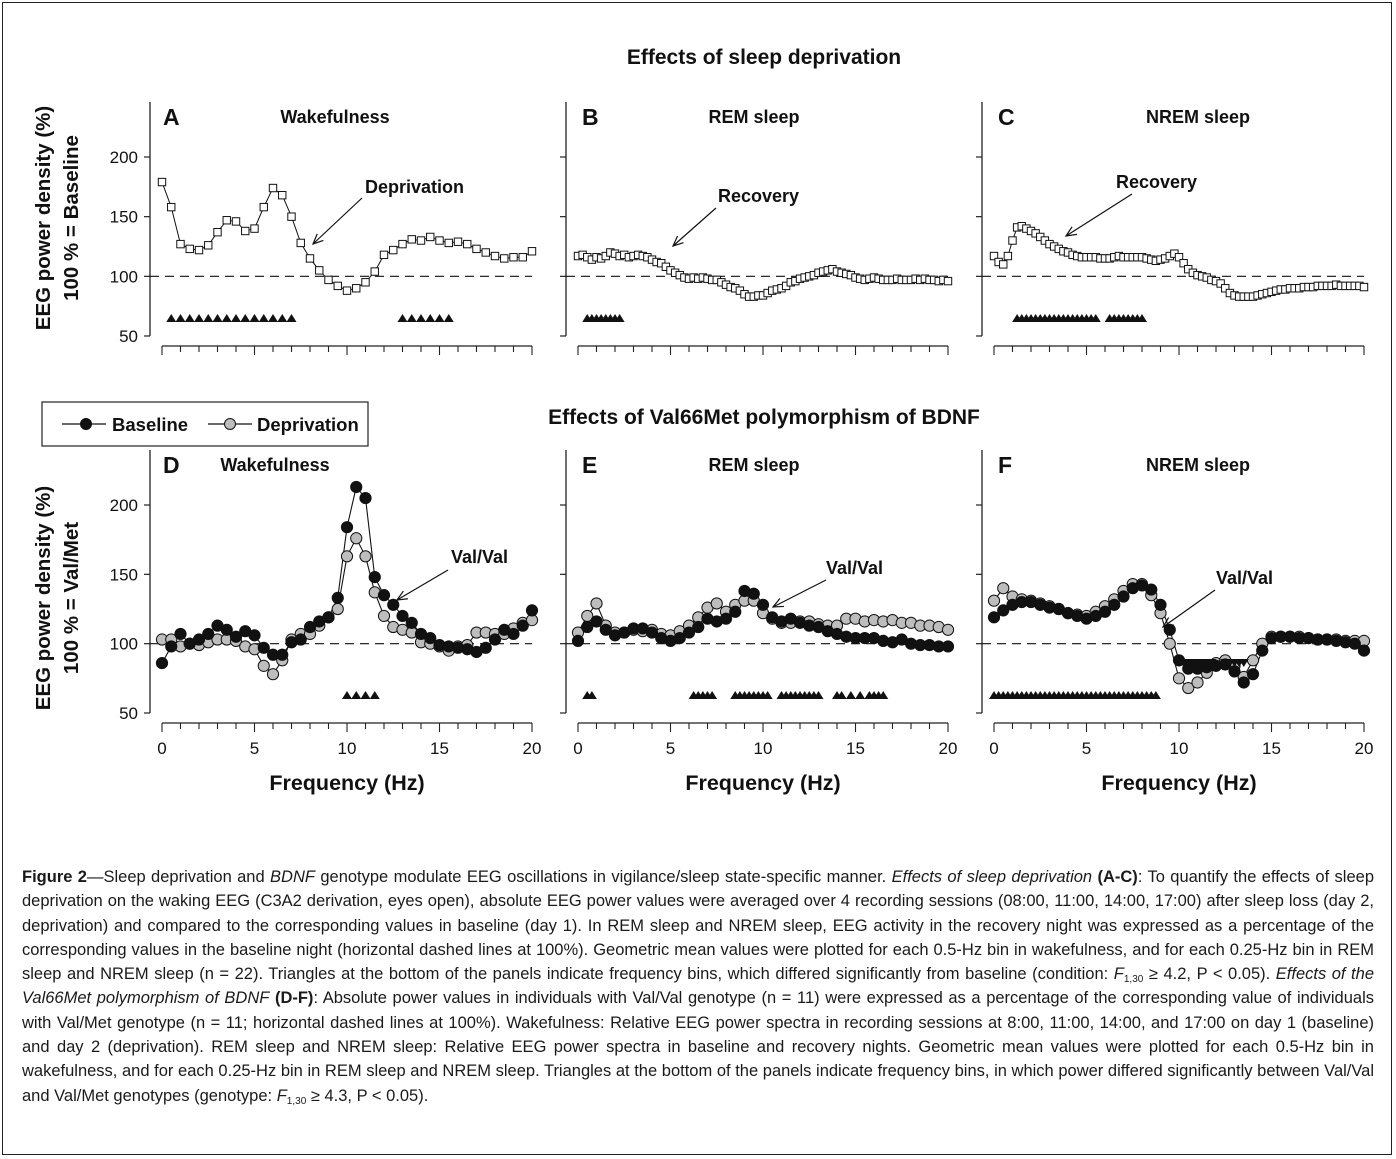  I want to click on panel-d-title: Wakefulness, so click(274, 465).